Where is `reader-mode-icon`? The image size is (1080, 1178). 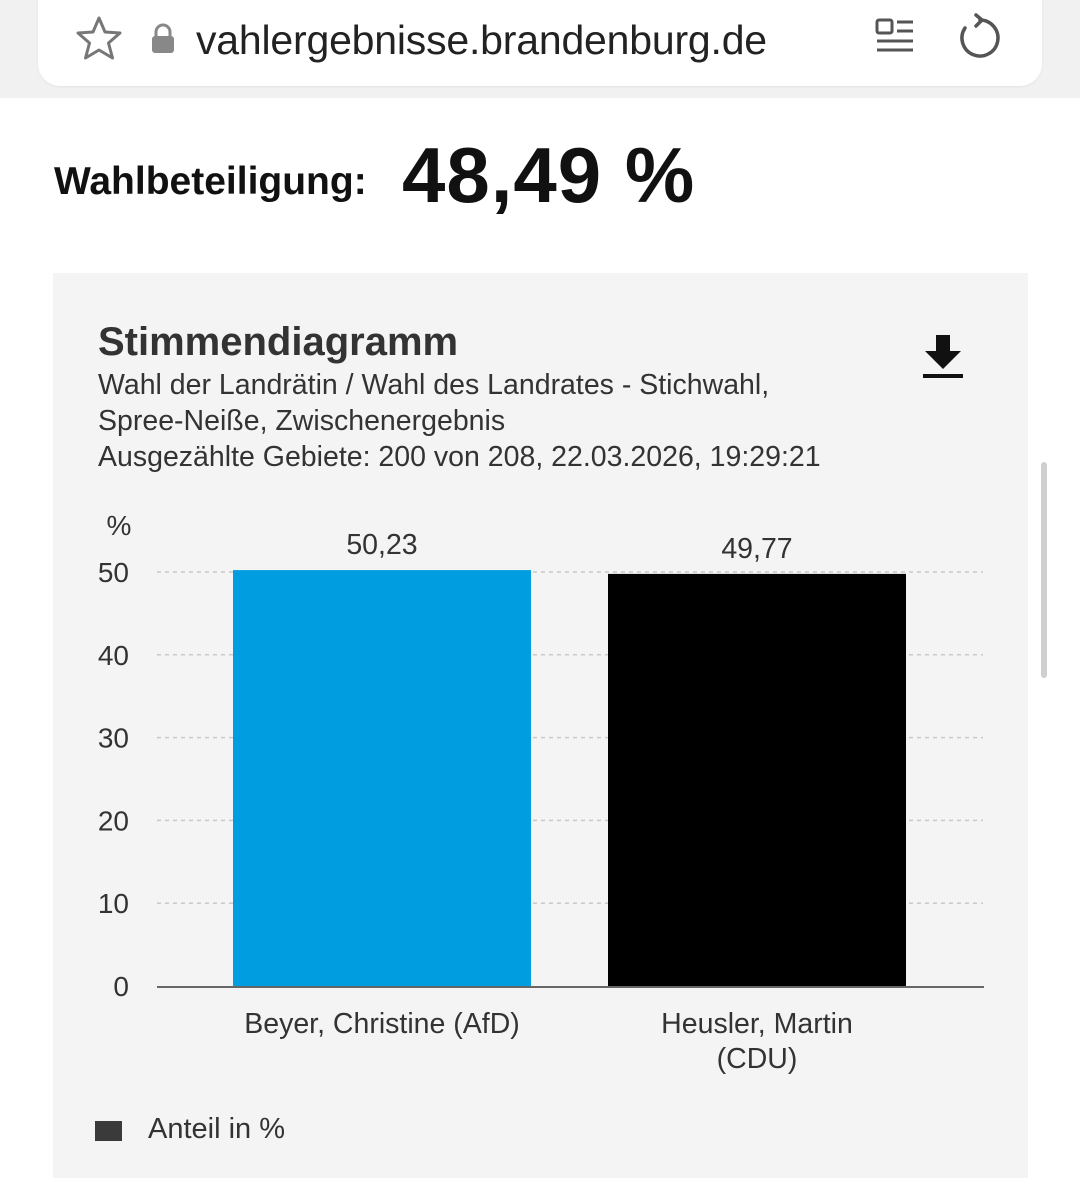
reader-mode-icon is located at coordinates (895, 37).